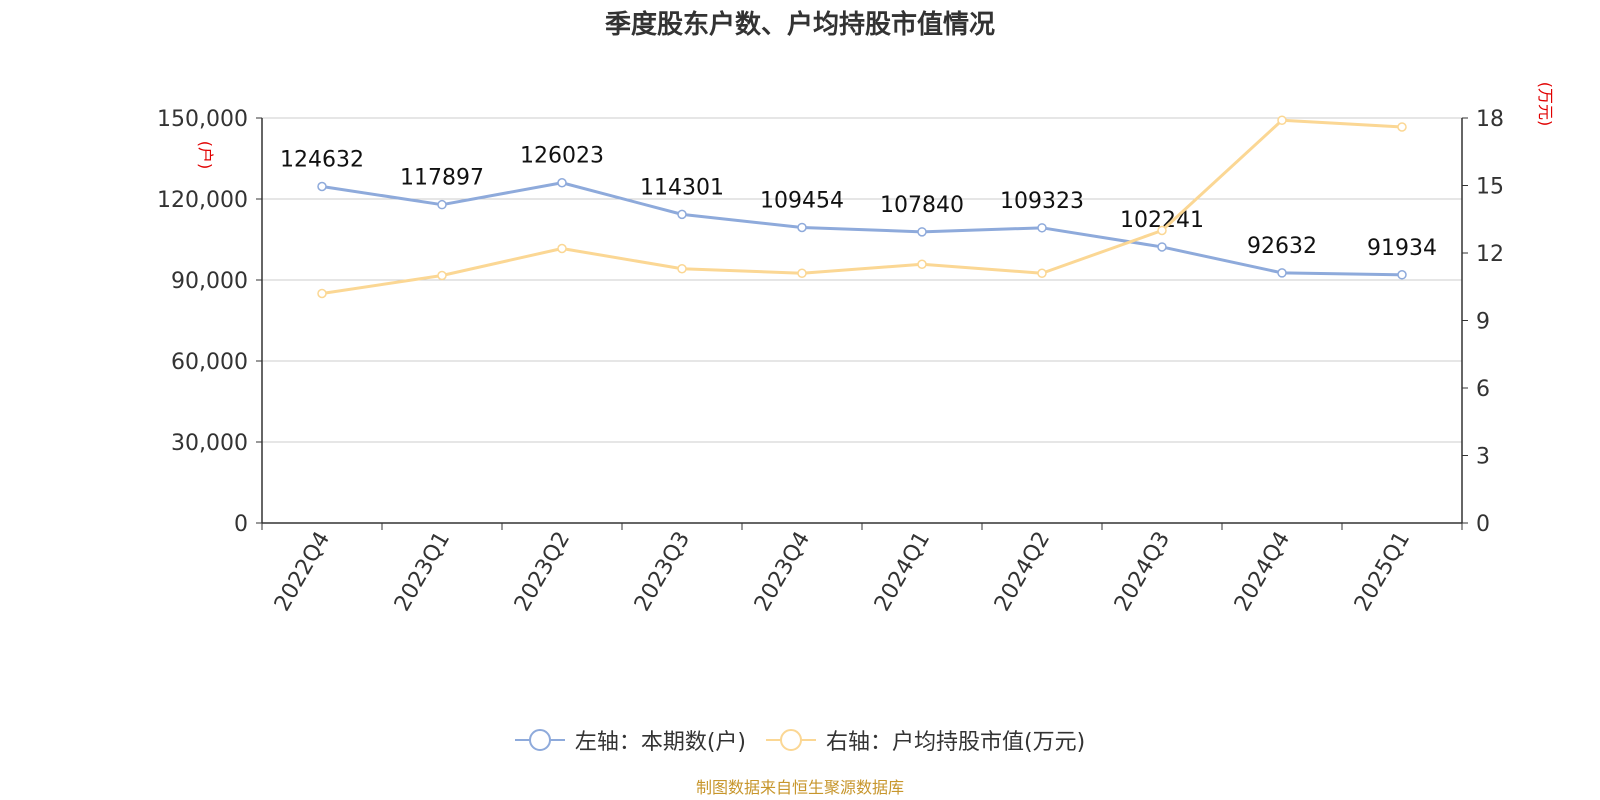 This screenshot has width=1600, height=800. What do you see at coordinates (302, 572) in the screenshot?
I see `x-axis-tick-label: 2022Q4` at bounding box center [302, 572].